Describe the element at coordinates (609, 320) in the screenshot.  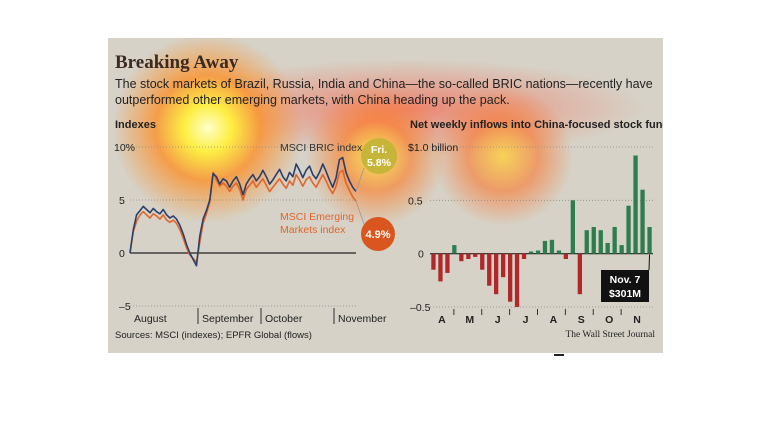
I see `right-x-tick-label: O` at that location.